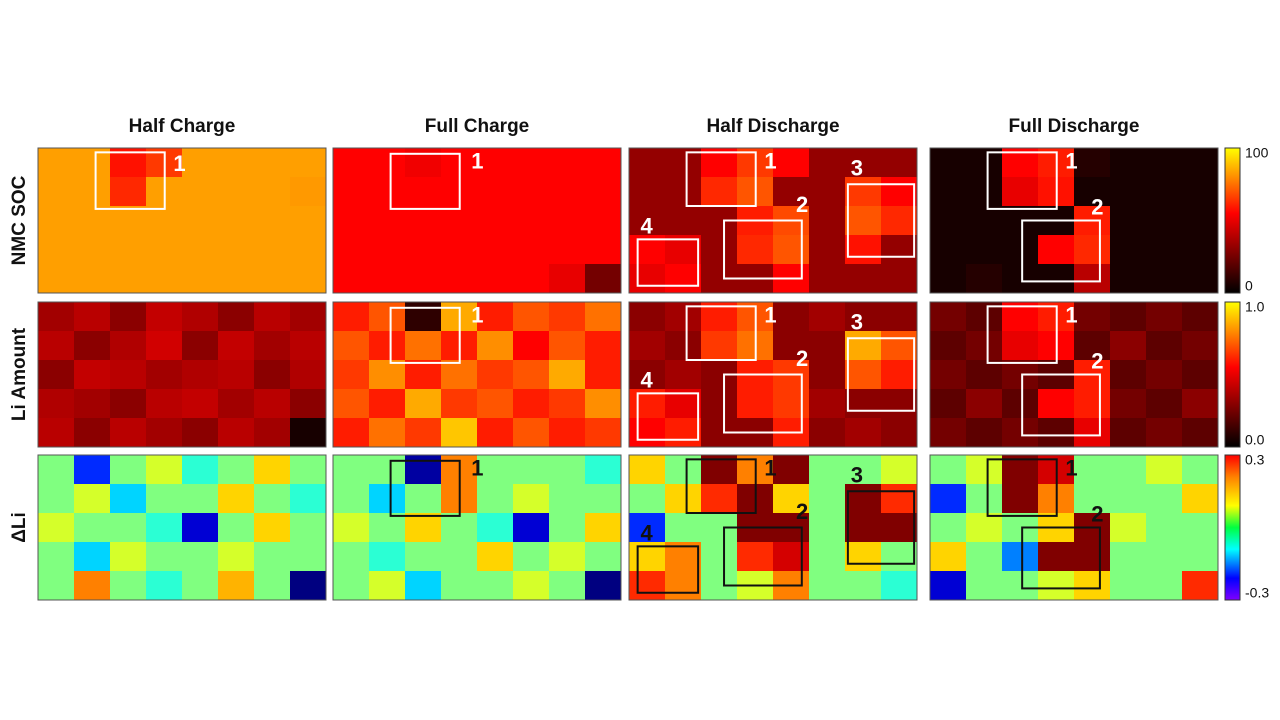  I want to click on colorbar, so click(1232, 220).